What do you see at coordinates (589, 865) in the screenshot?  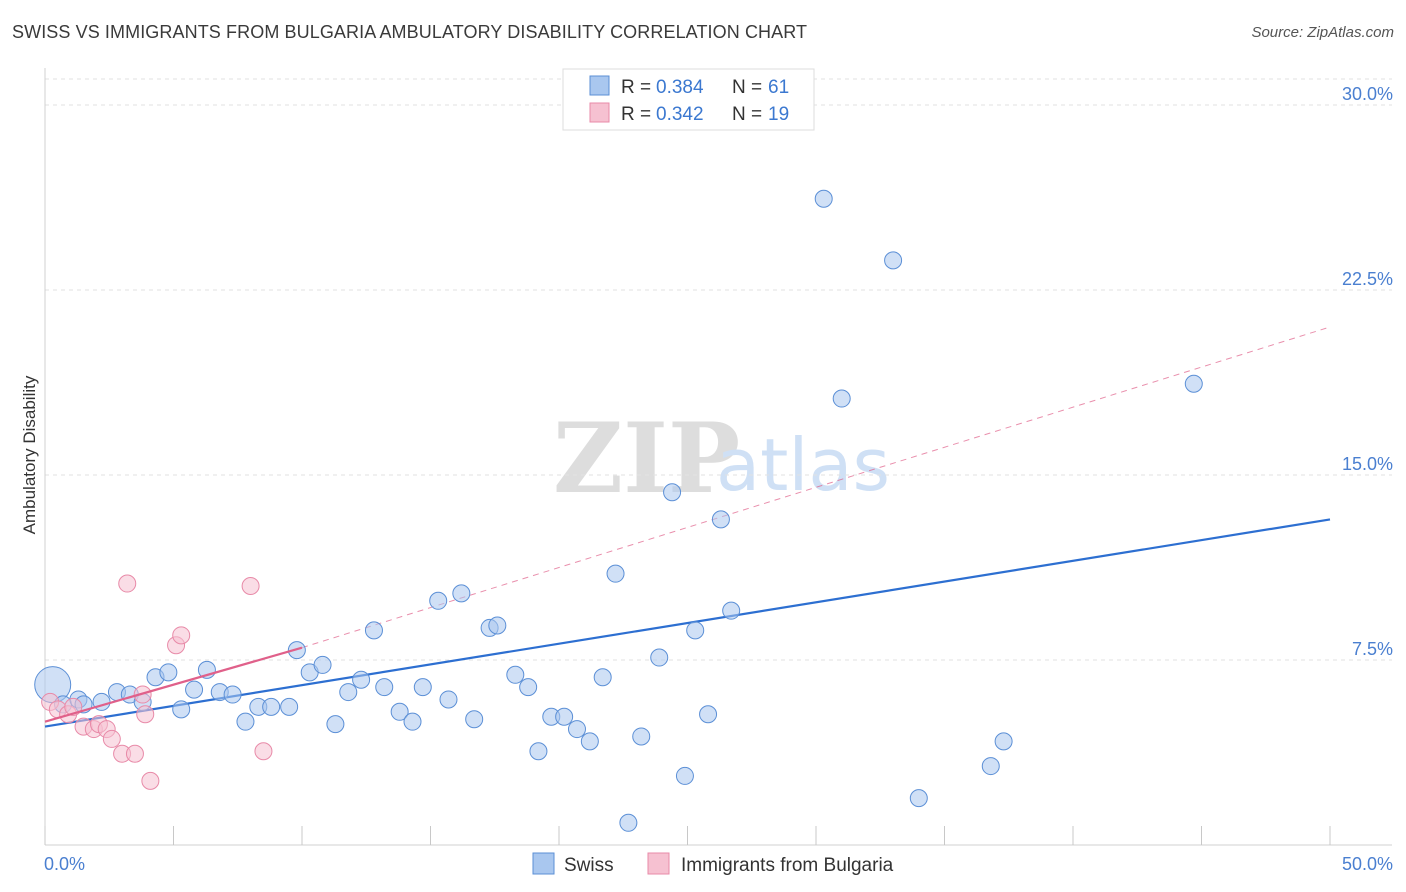 I see `bottom-legend-label-swiss: Swiss` at bounding box center [589, 865].